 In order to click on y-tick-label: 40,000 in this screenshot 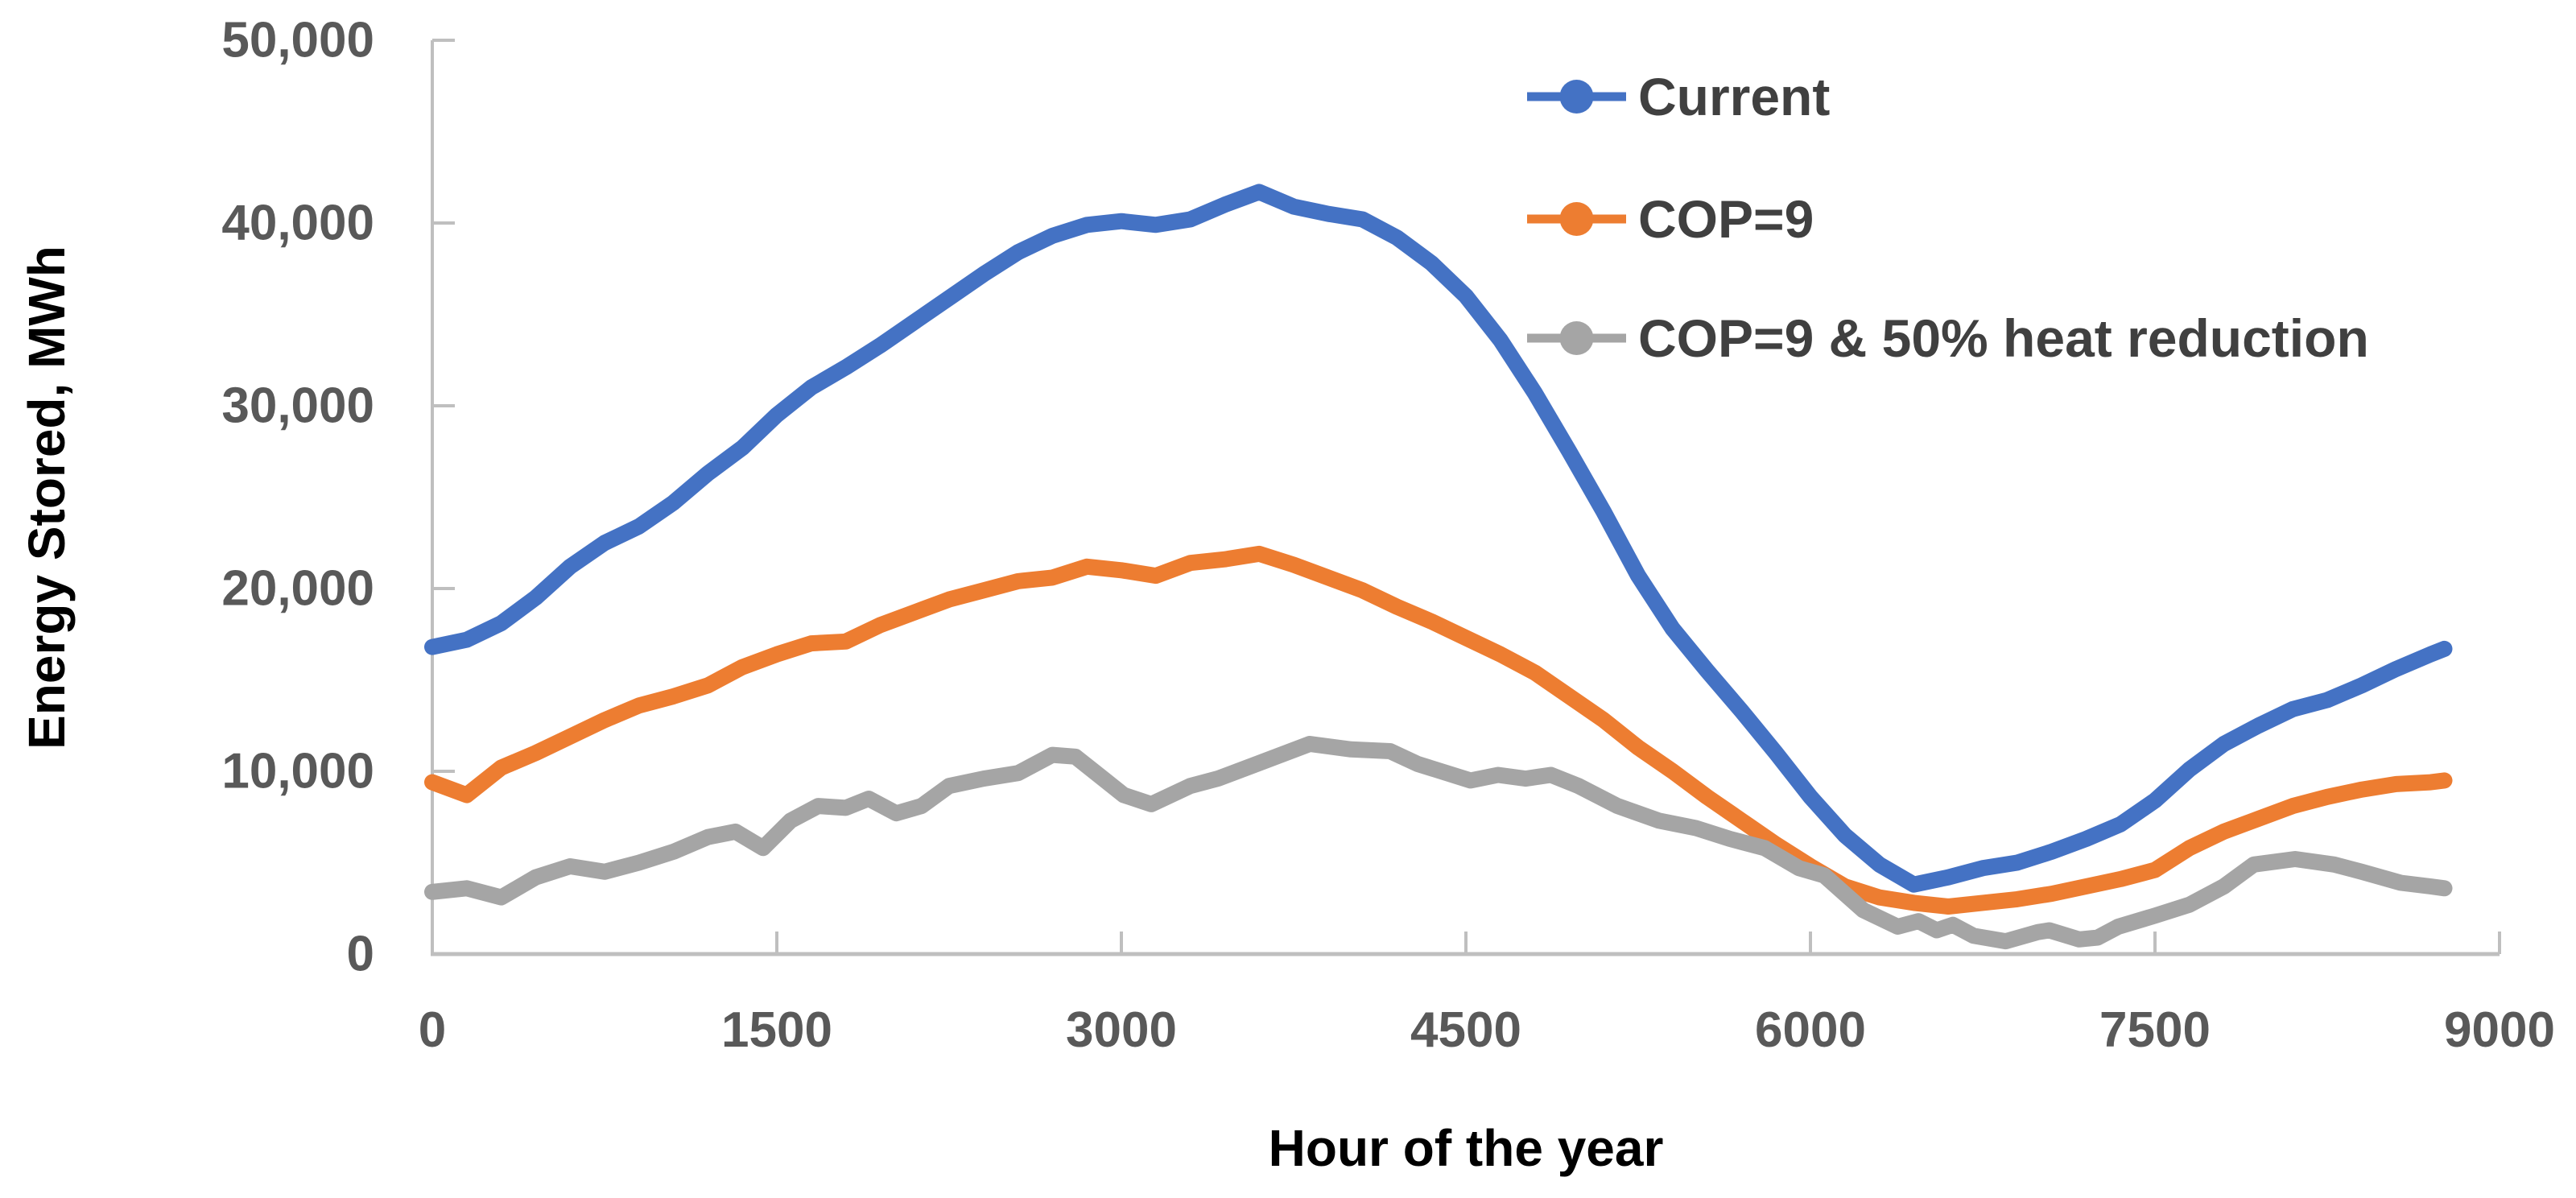, I will do `click(297, 223)`.